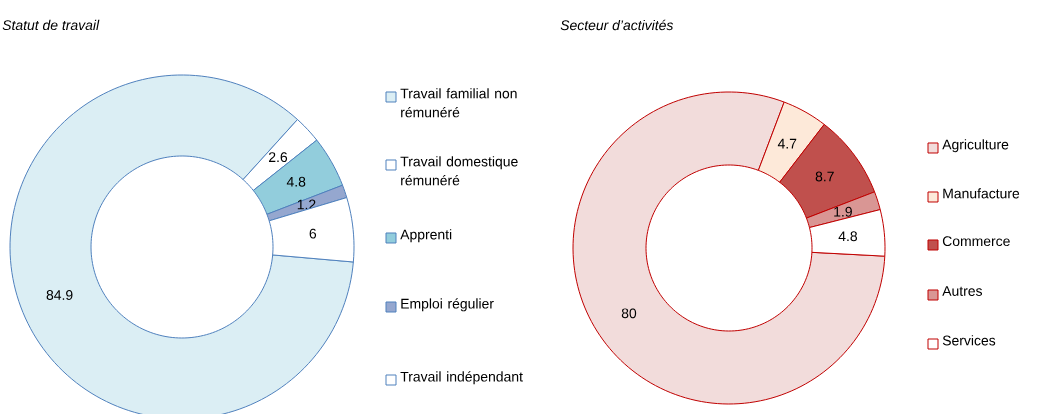 The height and width of the screenshot is (414, 1040). I want to click on legend-label: Travail familial non rémunéré, so click(458, 103).